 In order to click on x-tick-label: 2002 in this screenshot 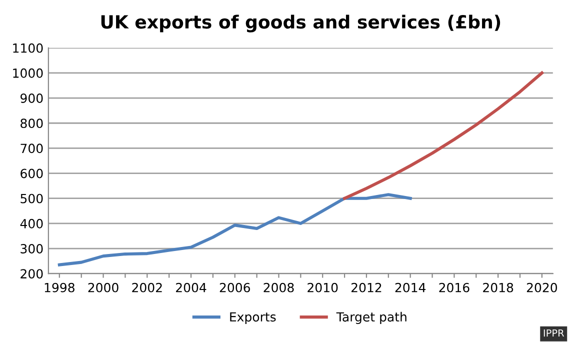, I will do `click(147, 287)`.